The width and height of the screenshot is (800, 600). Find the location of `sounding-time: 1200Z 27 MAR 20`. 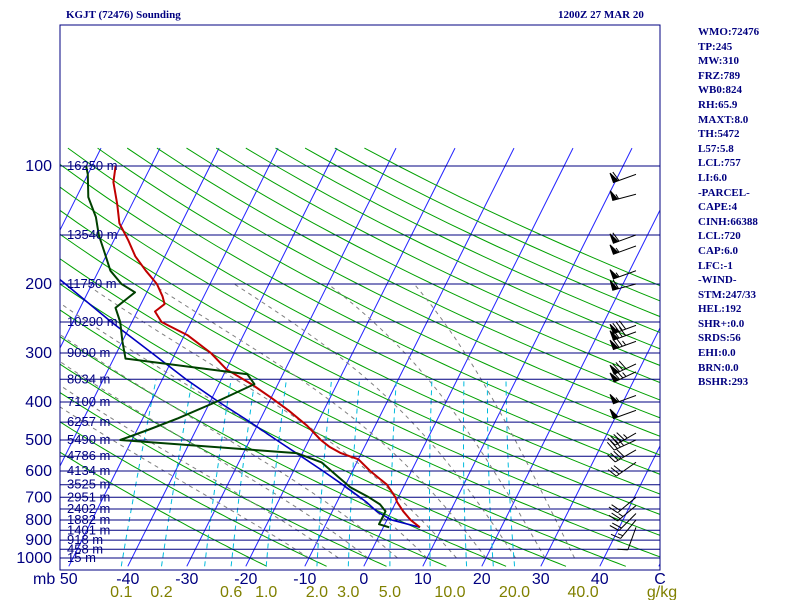

sounding-time: 1200Z 27 MAR 20 is located at coordinates (601, 15).